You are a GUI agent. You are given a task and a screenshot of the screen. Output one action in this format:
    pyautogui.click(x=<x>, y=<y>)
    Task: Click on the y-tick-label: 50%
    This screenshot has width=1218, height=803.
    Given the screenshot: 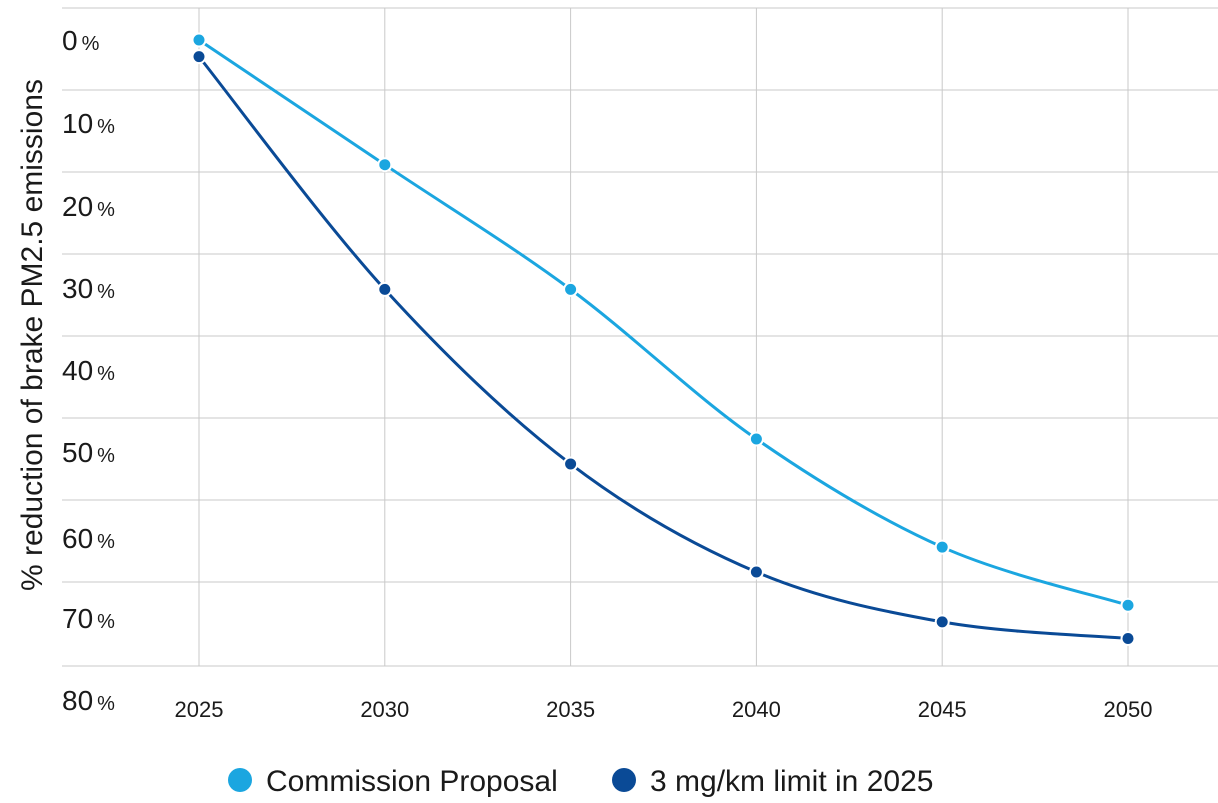 What is the action you would take?
    pyautogui.click(x=88, y=452)
    